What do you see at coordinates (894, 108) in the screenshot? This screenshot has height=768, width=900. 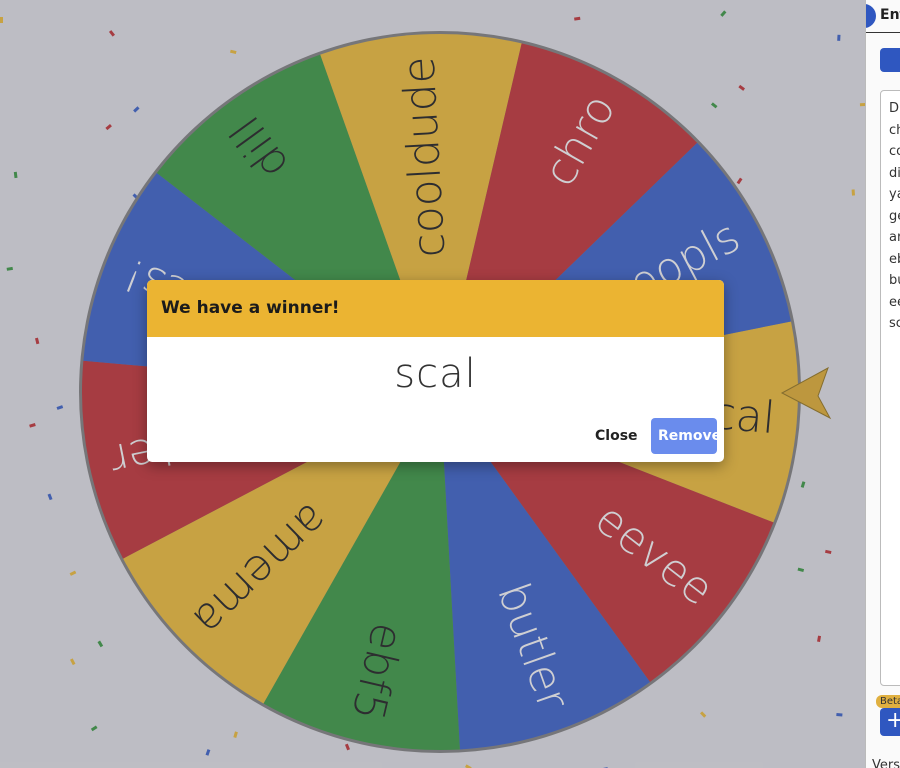 I see `entry-line: D` at bounding box center [894, 108].